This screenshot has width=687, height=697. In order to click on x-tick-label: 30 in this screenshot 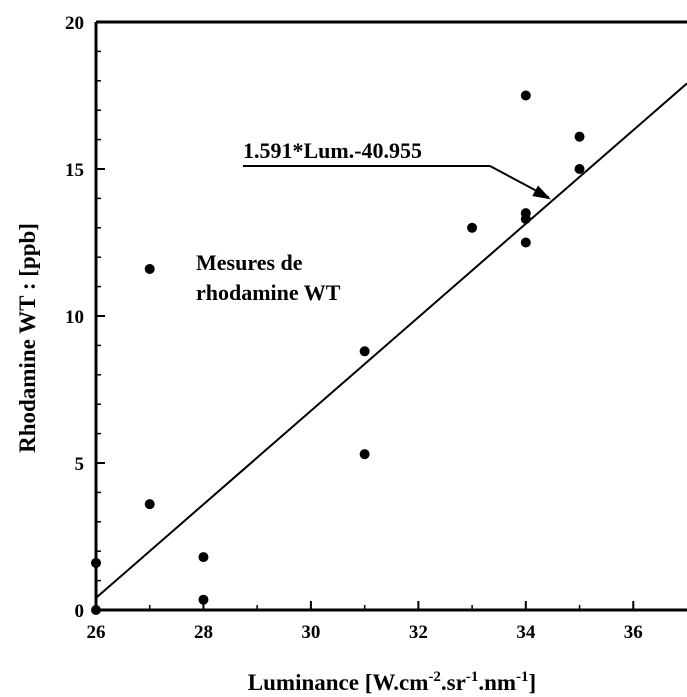, I will do `click(310, 632)`.